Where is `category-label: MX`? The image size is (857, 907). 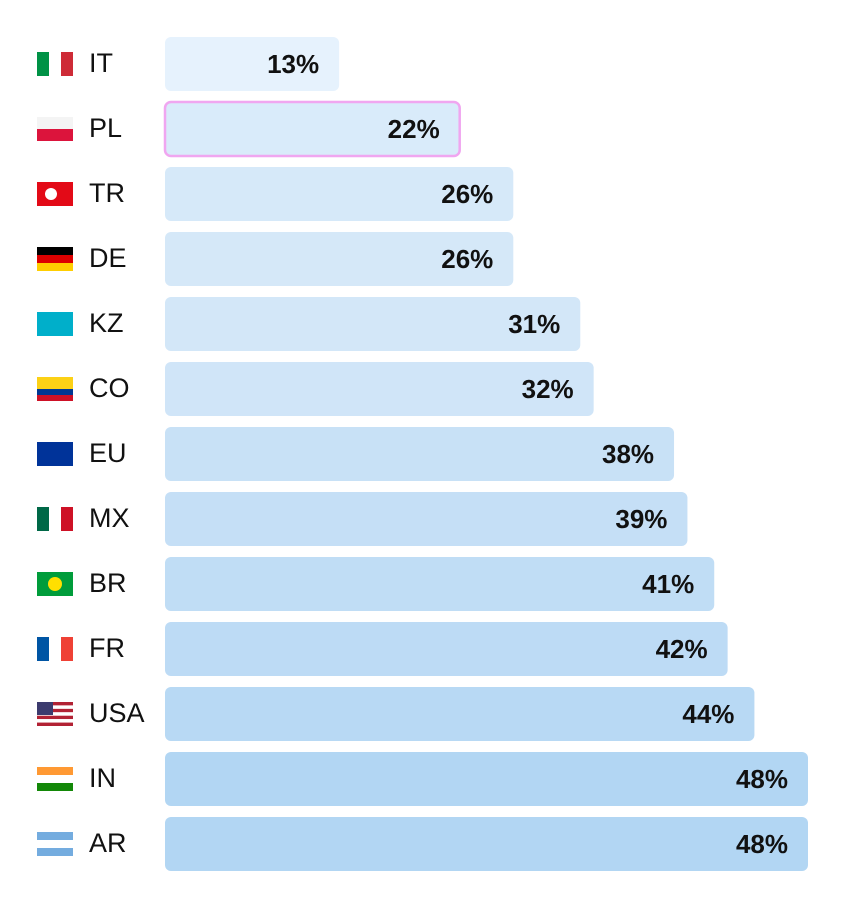 category-label: MX is located at coordinates (109, 518).